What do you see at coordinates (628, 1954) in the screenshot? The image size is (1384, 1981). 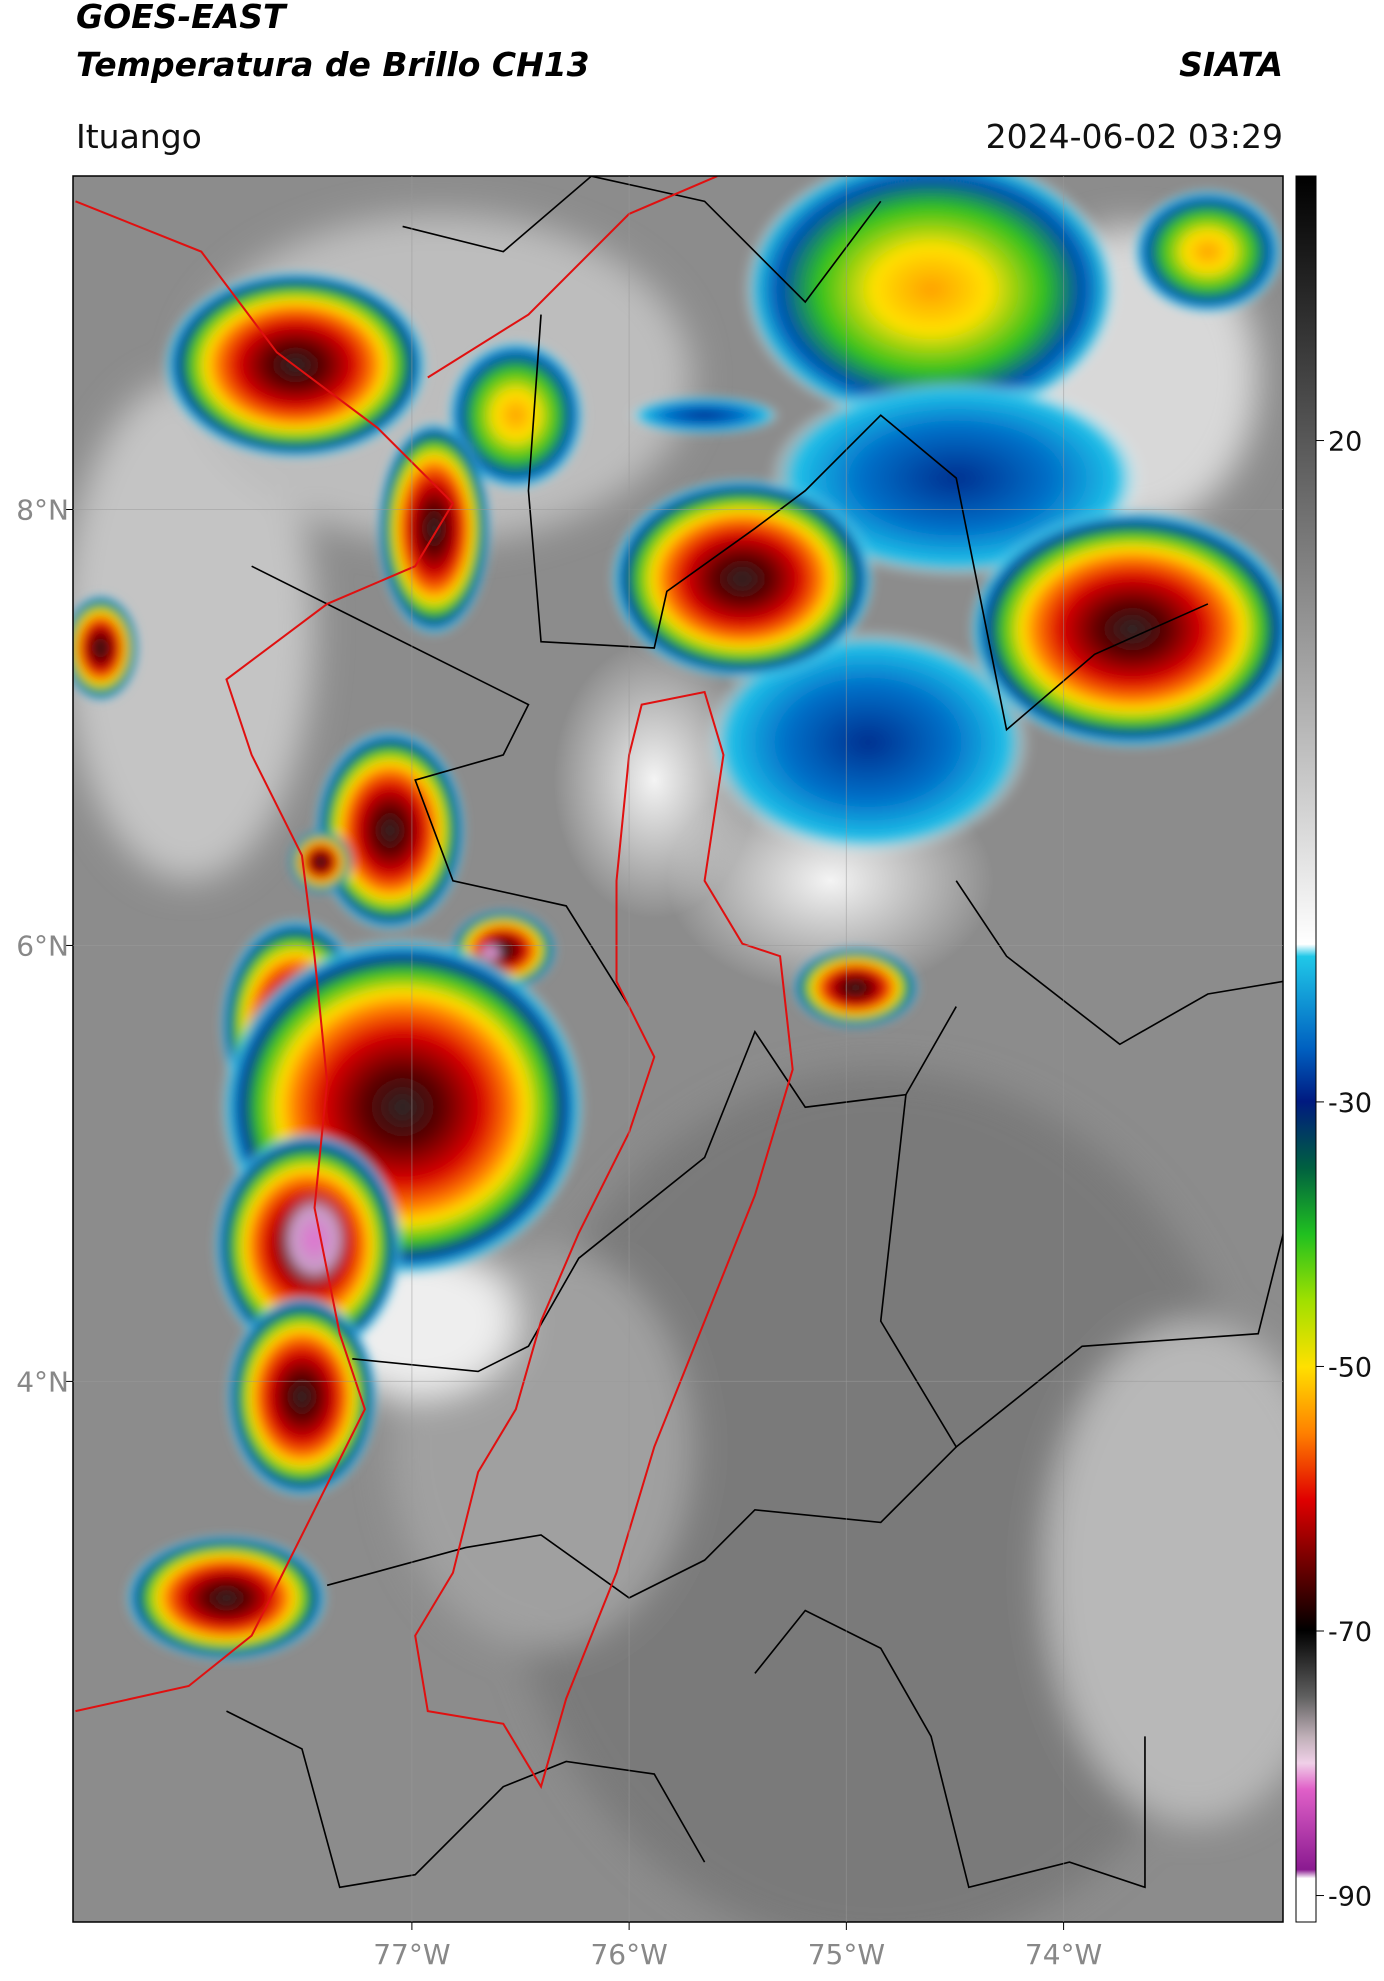 I see `x-tick-label: 76°W` at bounding box center [628, 1954].